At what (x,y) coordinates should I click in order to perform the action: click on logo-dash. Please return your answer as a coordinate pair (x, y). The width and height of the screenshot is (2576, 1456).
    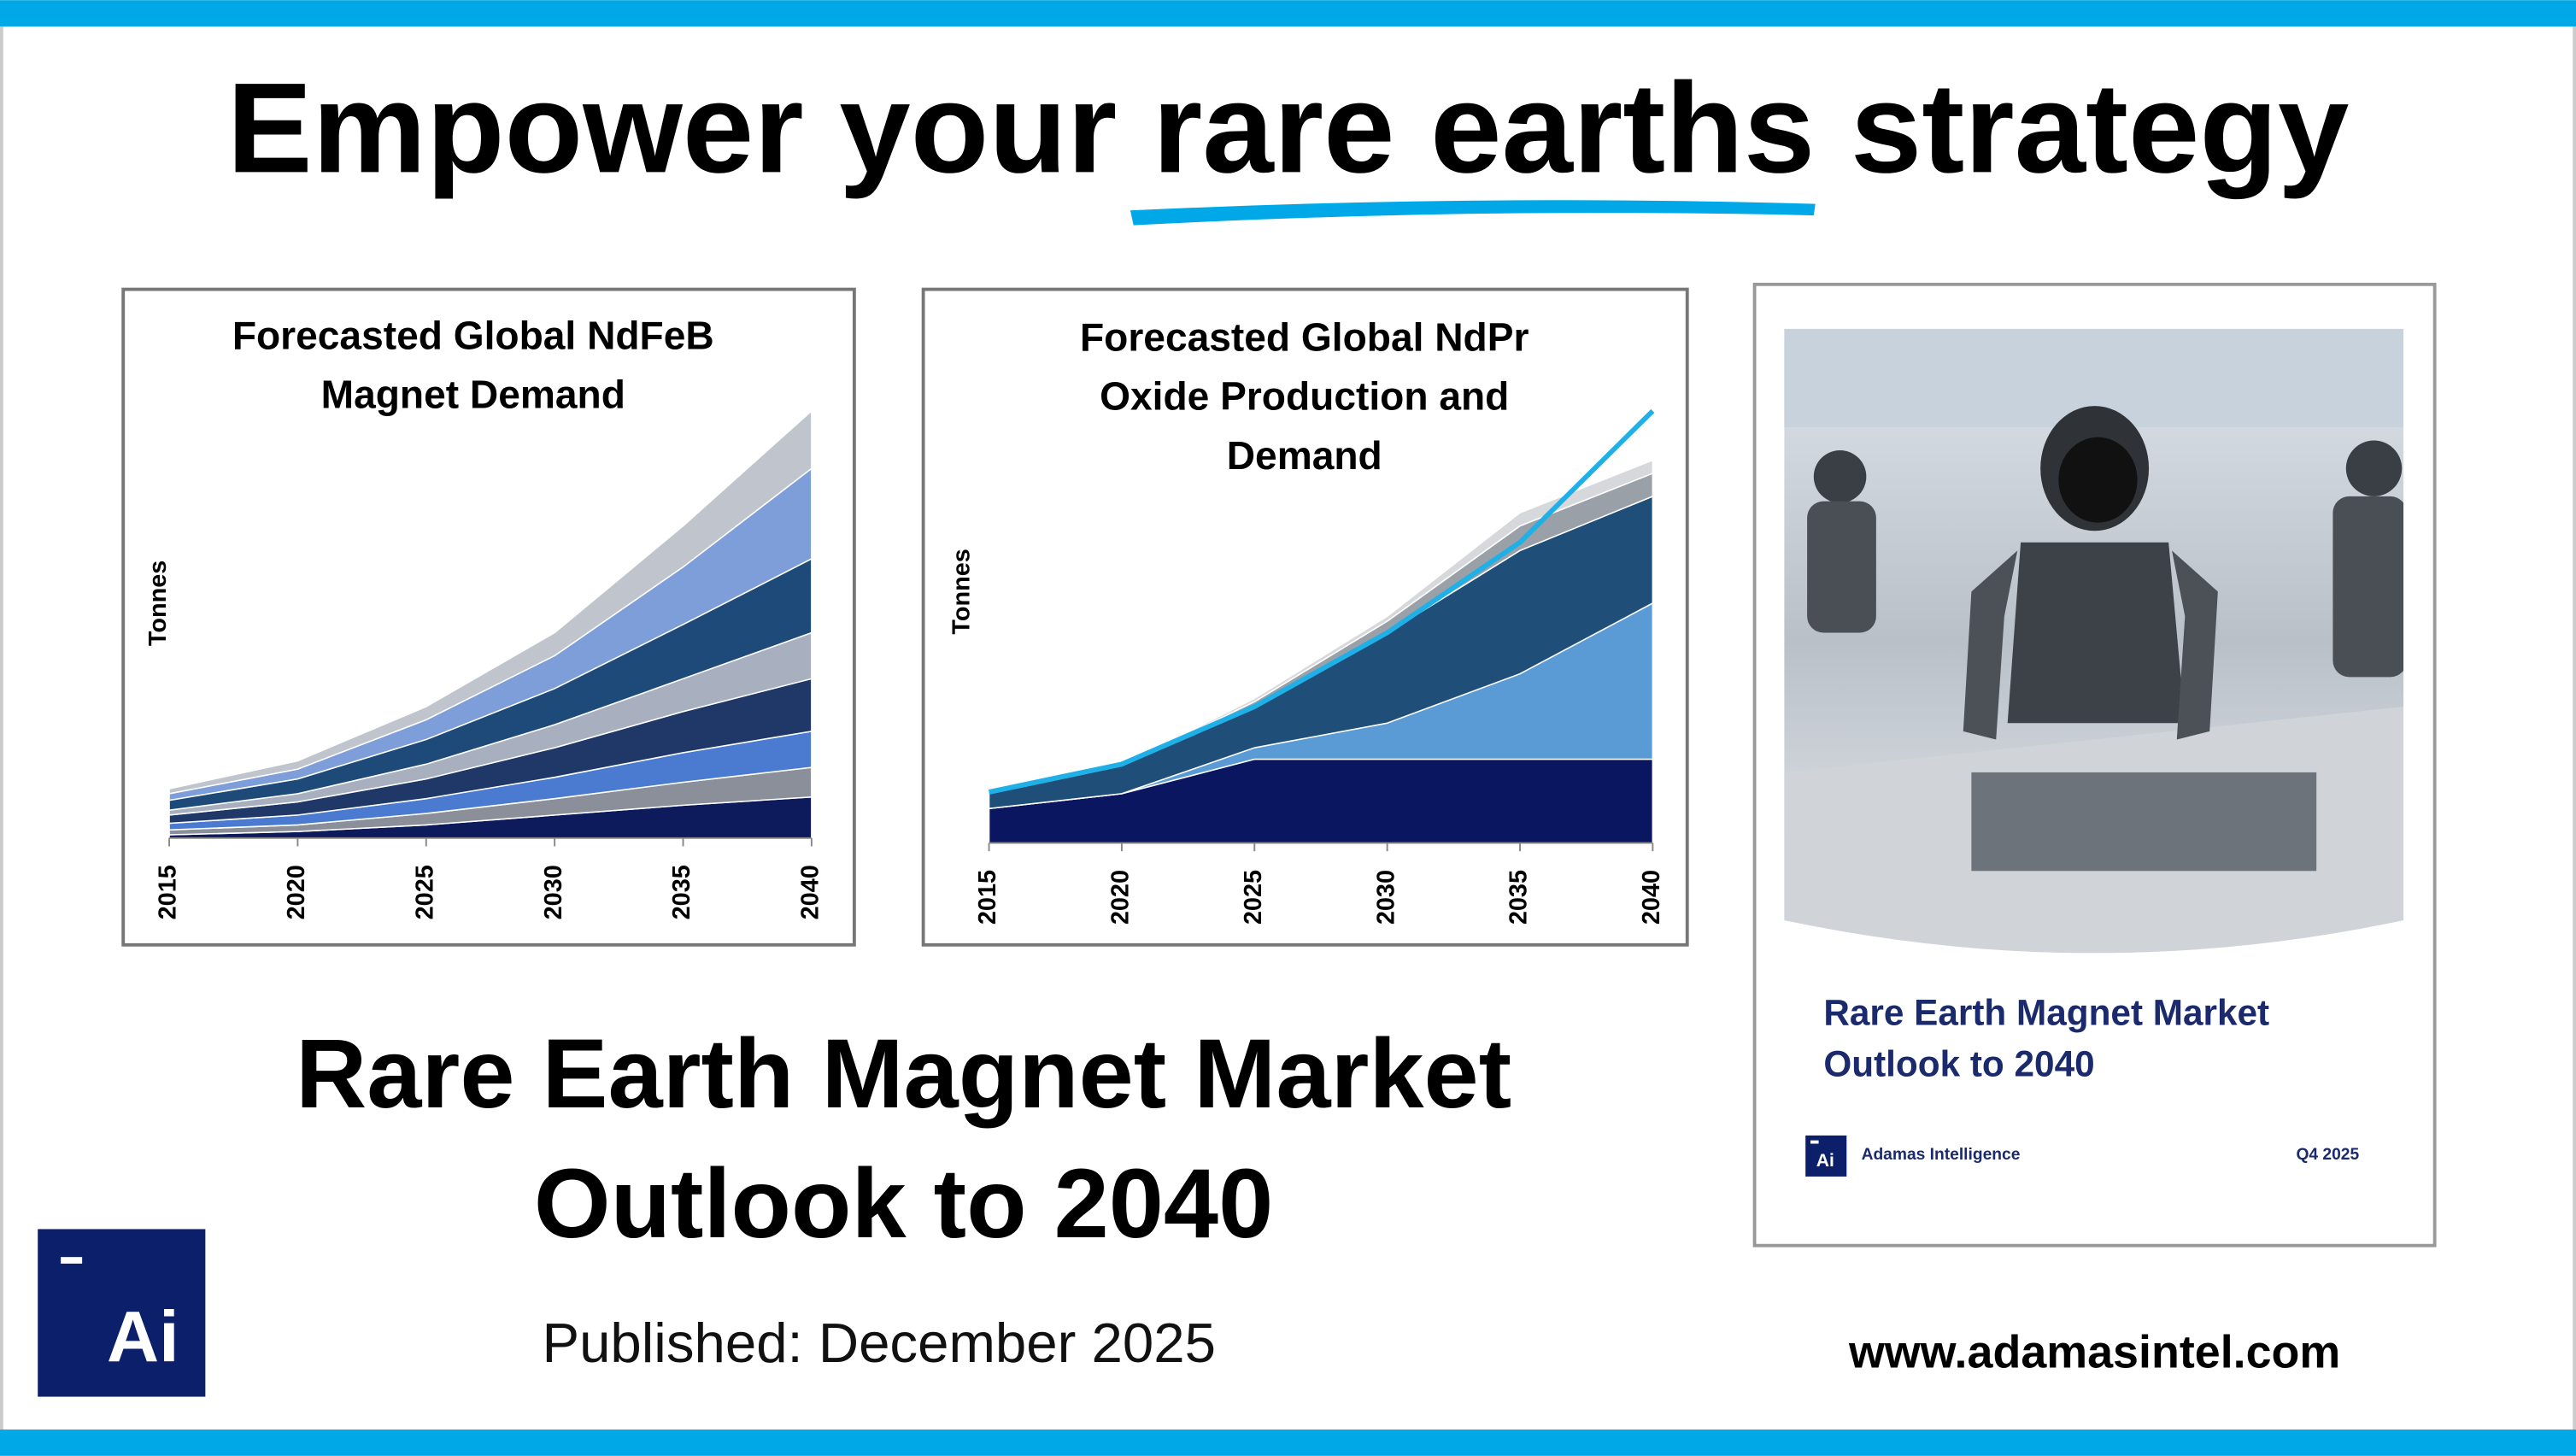
    Looking at the image, I should click on (72, 1260).